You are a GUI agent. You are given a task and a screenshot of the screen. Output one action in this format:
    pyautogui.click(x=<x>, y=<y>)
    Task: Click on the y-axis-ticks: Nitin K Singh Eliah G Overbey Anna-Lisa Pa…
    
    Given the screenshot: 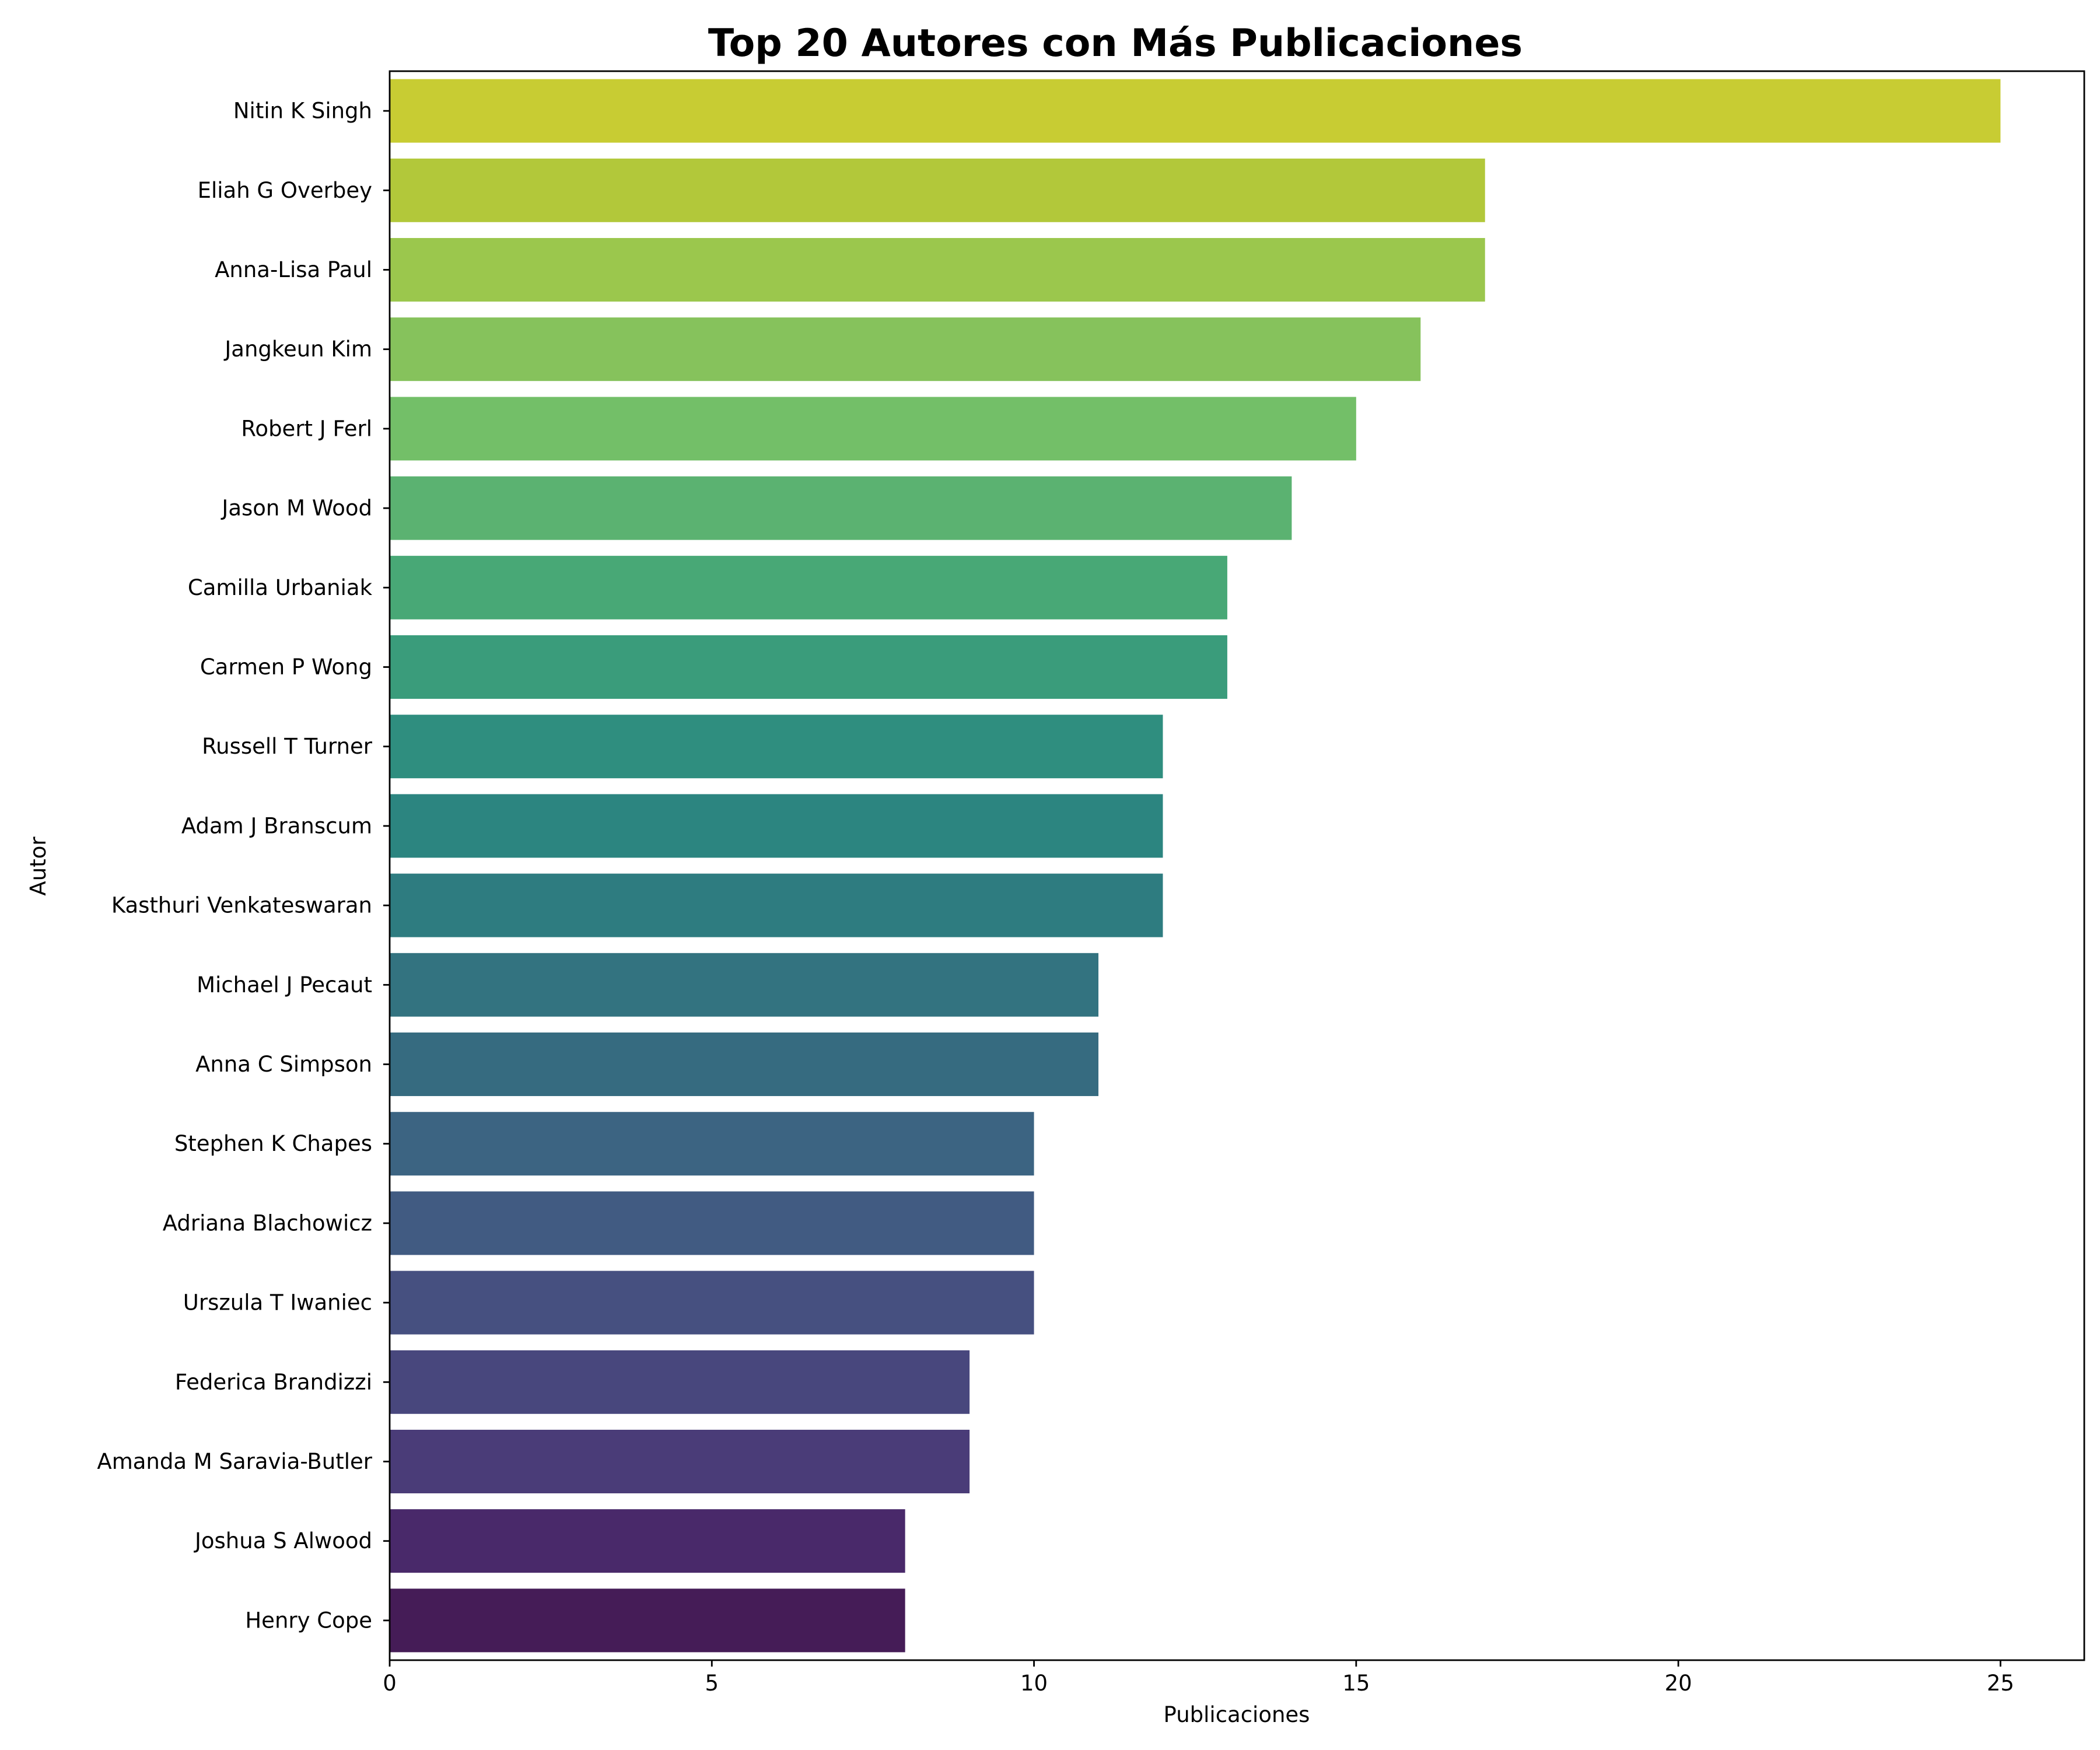 What is the action you would take?
    pyautogui.click(x=243, y=866)
    